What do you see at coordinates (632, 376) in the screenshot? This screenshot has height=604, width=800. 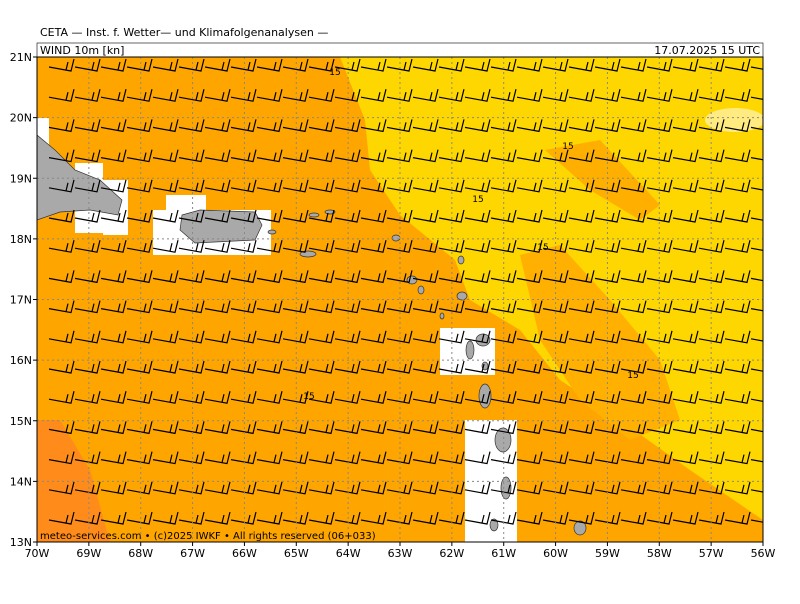 I see `contour-label: 15` at bounding box center [632, 376].